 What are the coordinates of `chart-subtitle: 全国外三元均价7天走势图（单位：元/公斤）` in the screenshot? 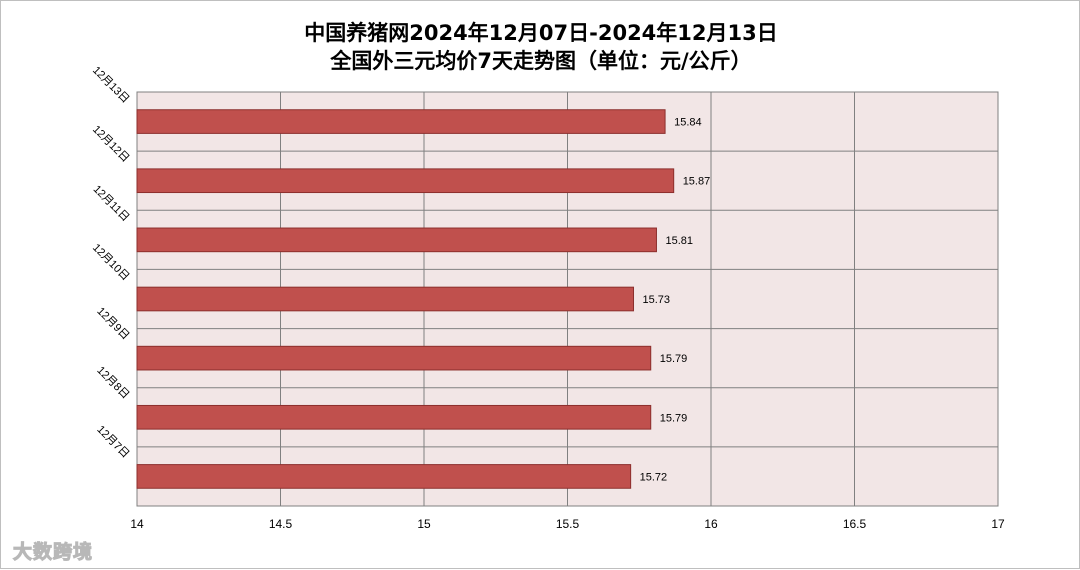 It's located at (541, 61).